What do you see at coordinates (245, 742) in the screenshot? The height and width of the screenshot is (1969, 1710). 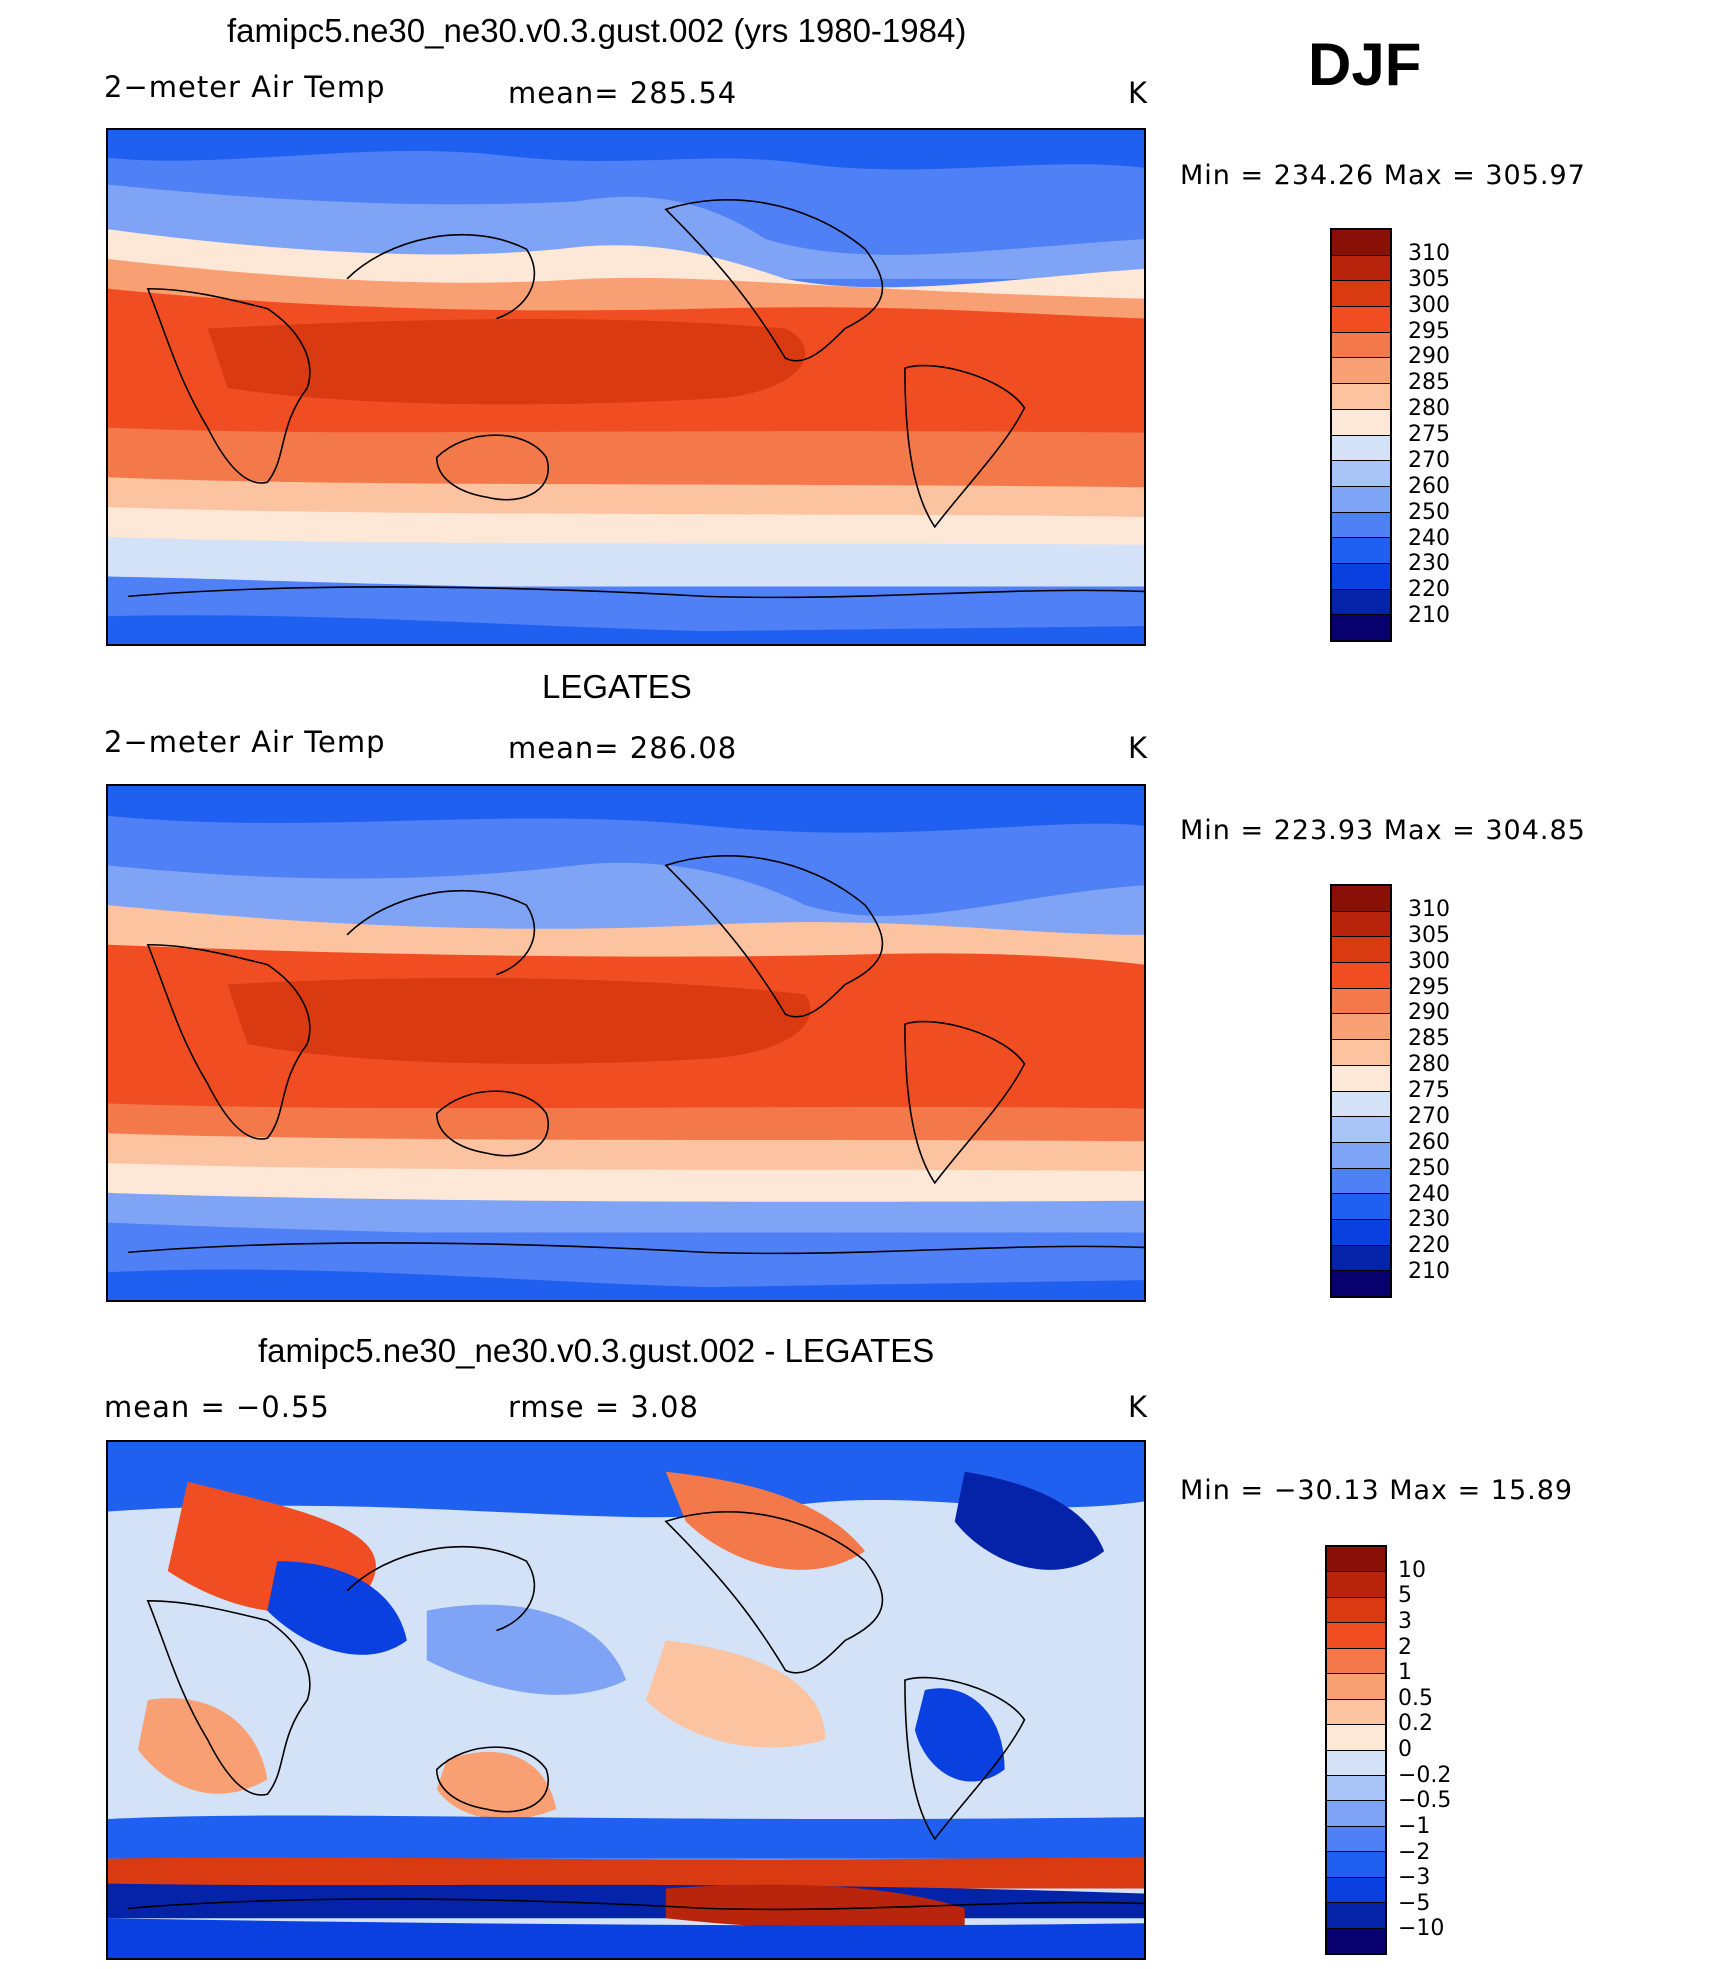 I see `panel-2-variable-label: 2−meter Air Temp` at bounding box center [245, 742].